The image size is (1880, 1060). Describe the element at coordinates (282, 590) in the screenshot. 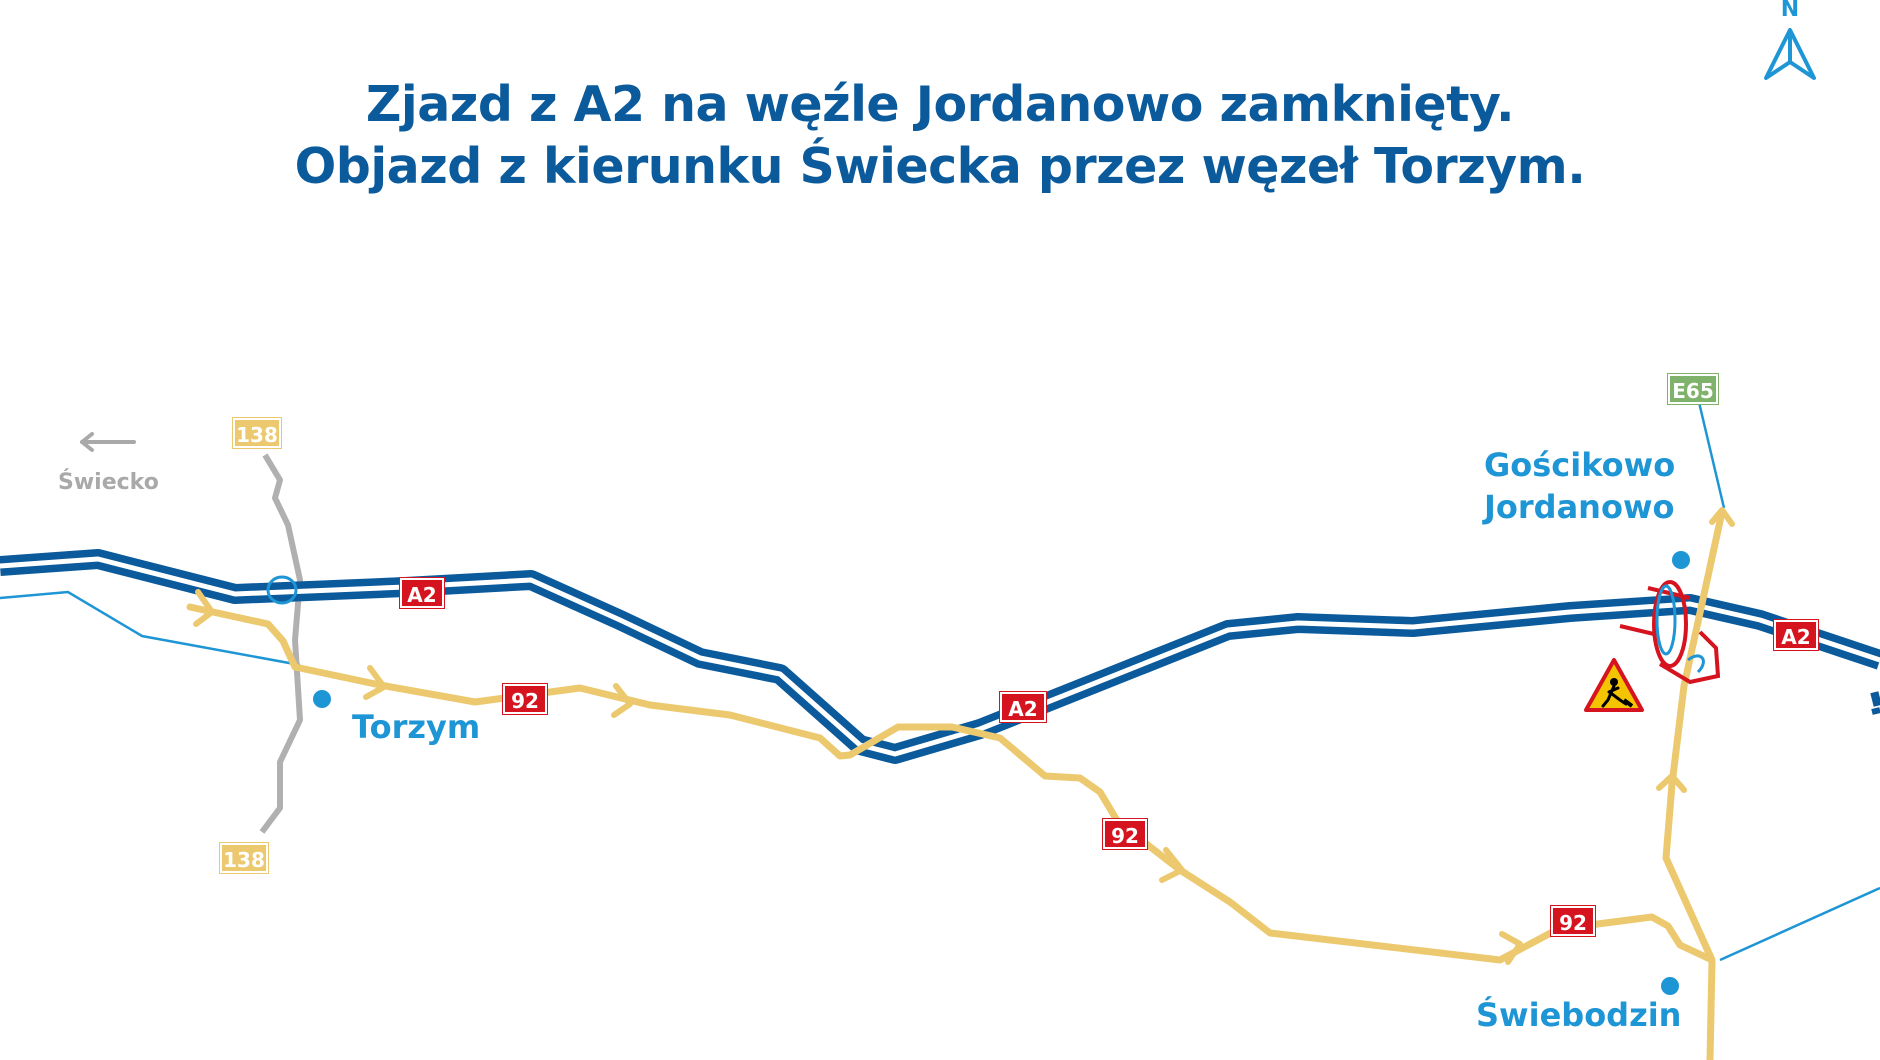

I see `torzym-junction` at that location.